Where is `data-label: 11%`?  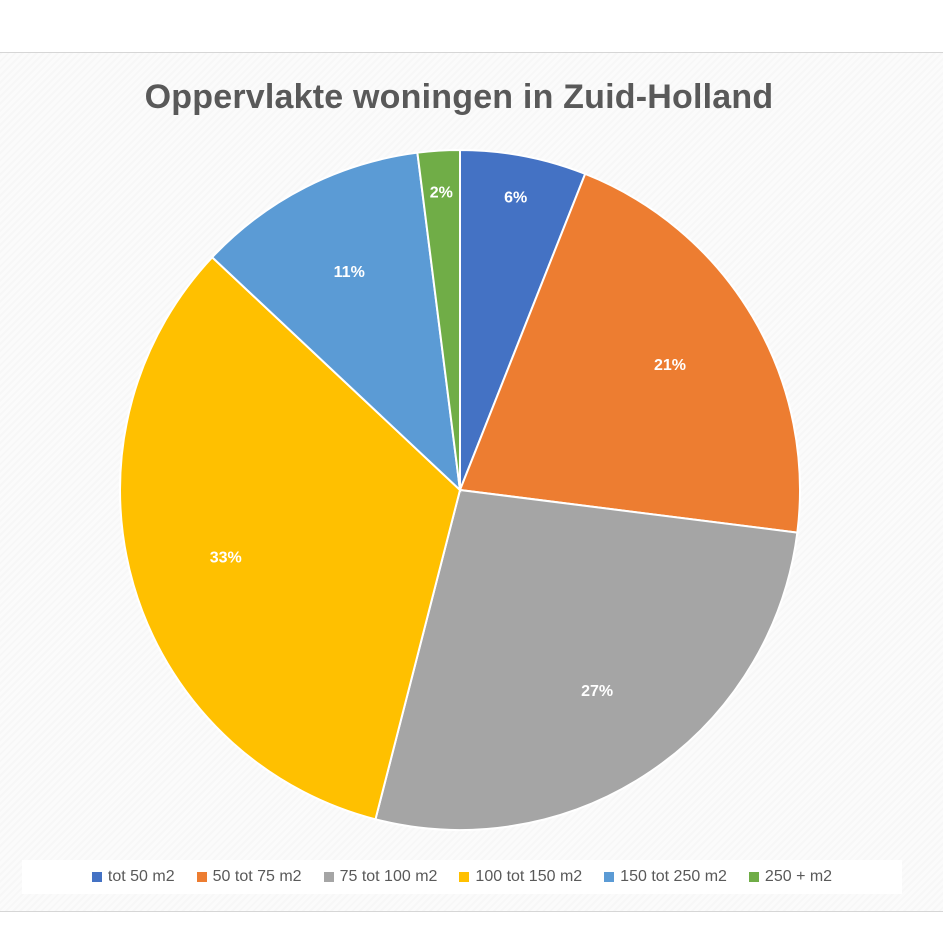 data-label: 11% is located at coordinates (349, 272).